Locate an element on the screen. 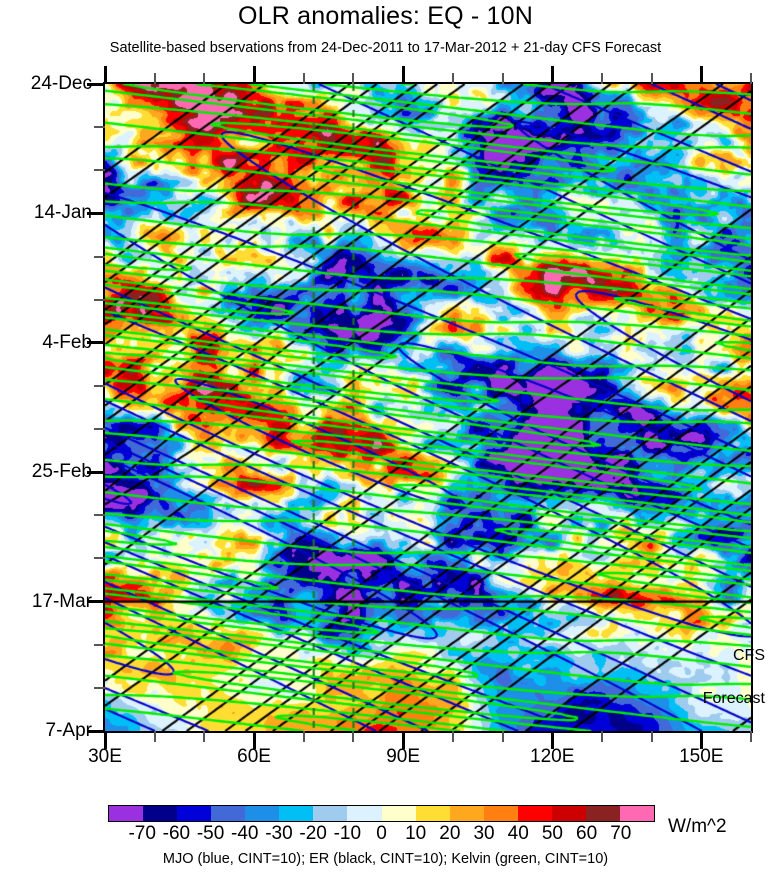  colorbar-tick-label: -50 is located at coordinates (210, 833).